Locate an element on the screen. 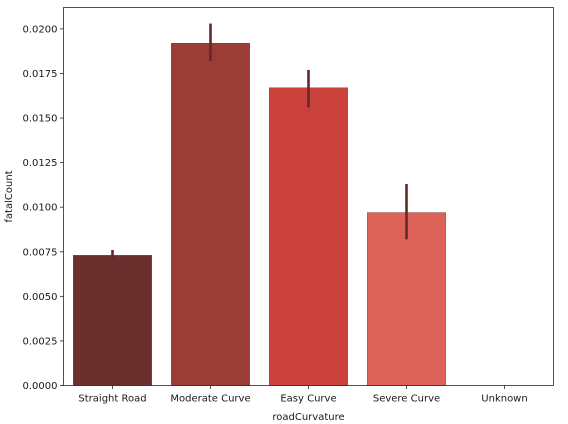 The width and height of the screenshot is (568, 424). x-tick-label: Moderate Curve is located at coordinates (210, 399).